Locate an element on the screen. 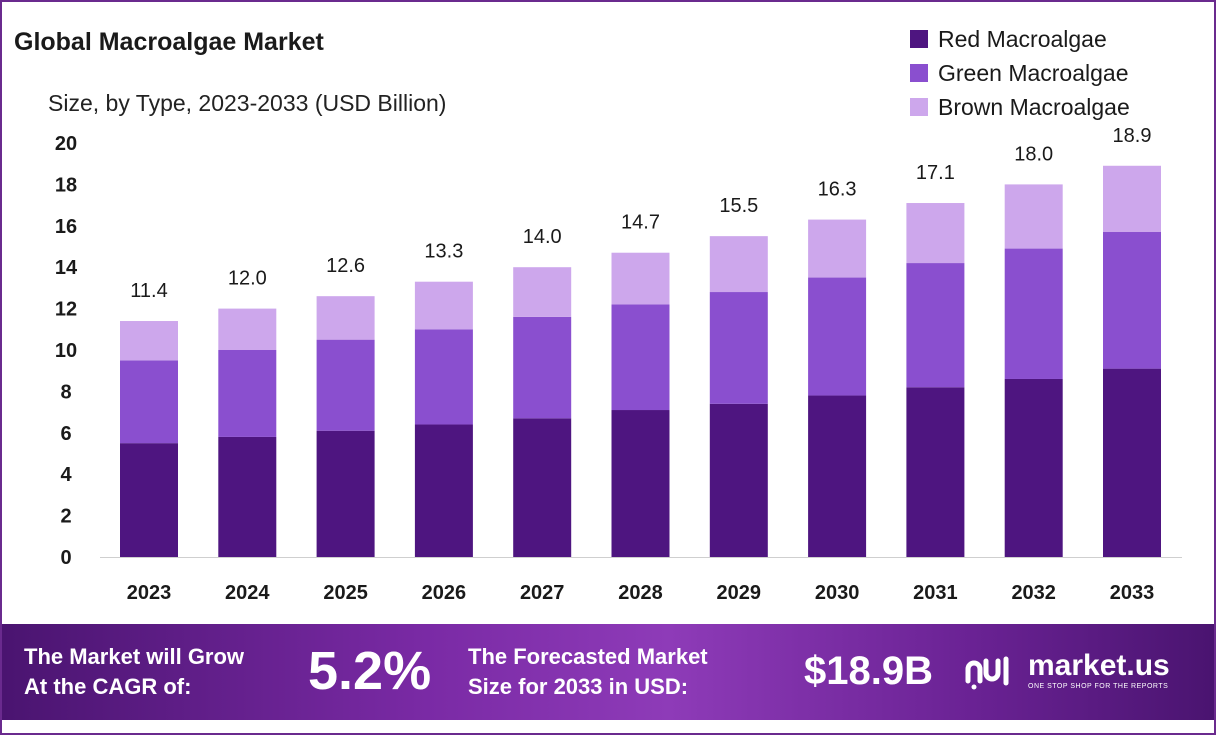  brand-logo: market.us ONE STOP SHOP FOR THE REPORTS is located at coordinates (1067, 670).